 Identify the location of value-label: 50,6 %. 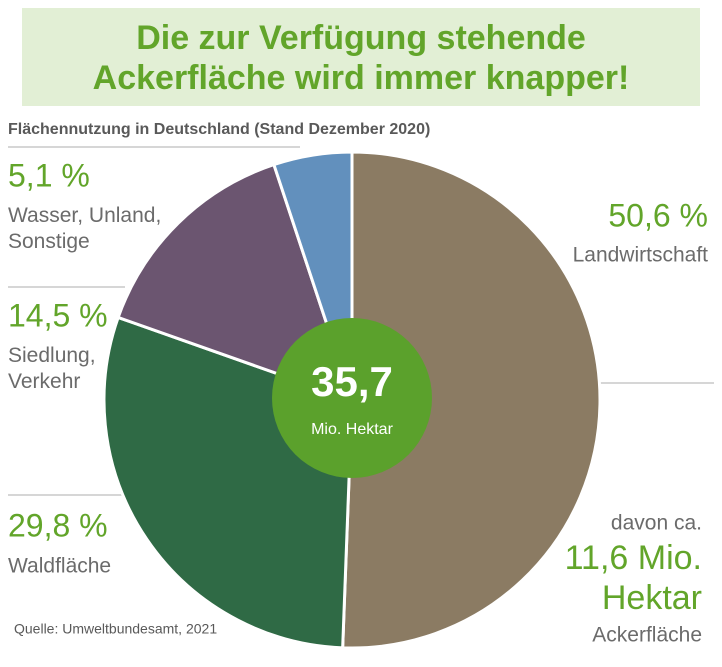
(658, 215).